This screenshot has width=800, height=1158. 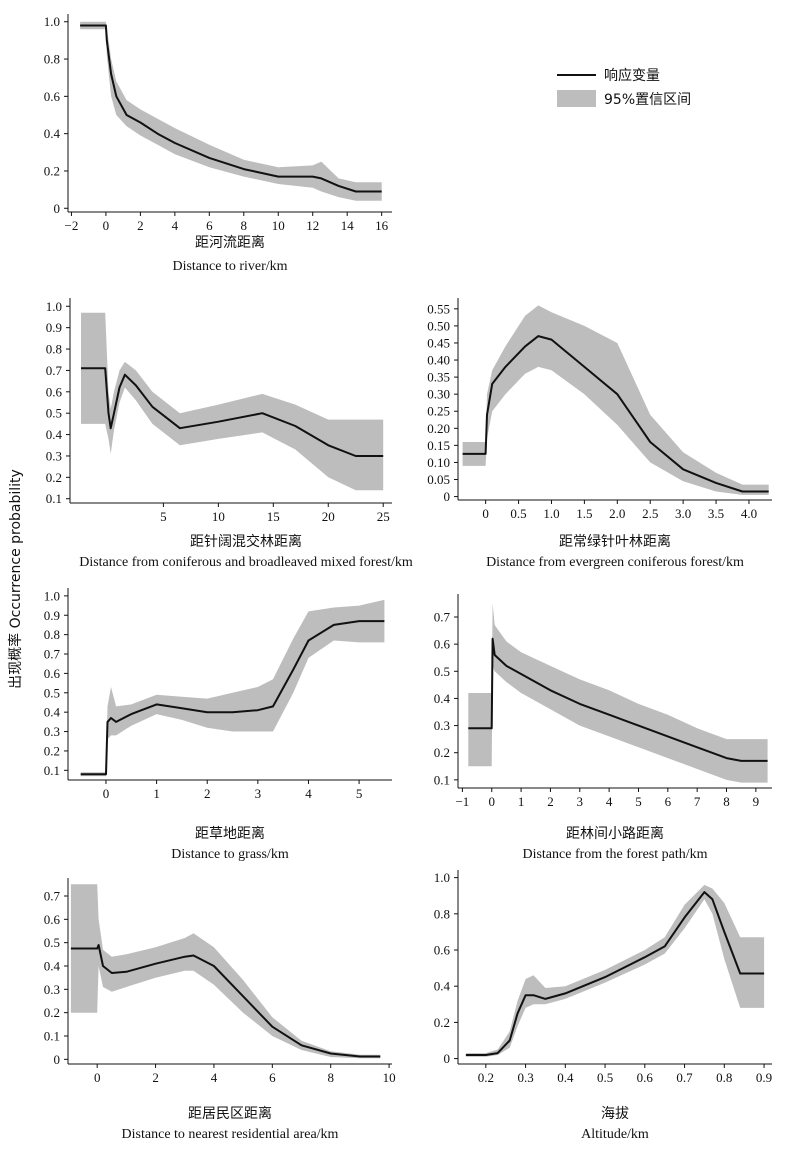 I want to click on x-tick-label: 3.0, so click(x=683, y=513).